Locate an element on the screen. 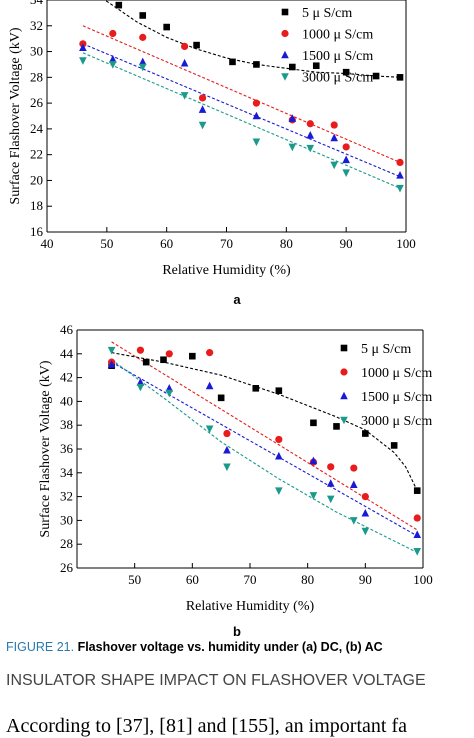 The height and width of the screenshot is (738, 474). legend-label-2: 1500 μ S/cm is located at coordinates (396, 397).